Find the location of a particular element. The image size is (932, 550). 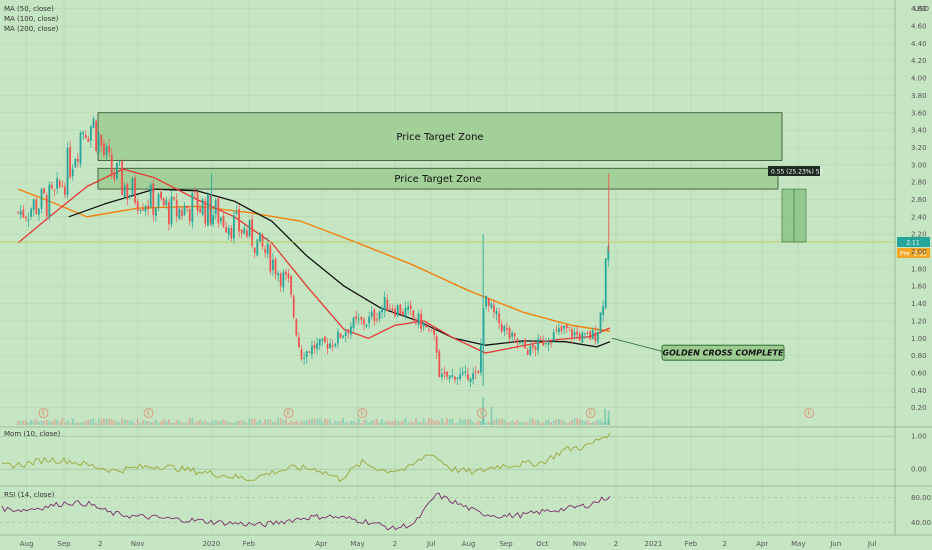

price-target-zone is located at coordinates (438, 178).